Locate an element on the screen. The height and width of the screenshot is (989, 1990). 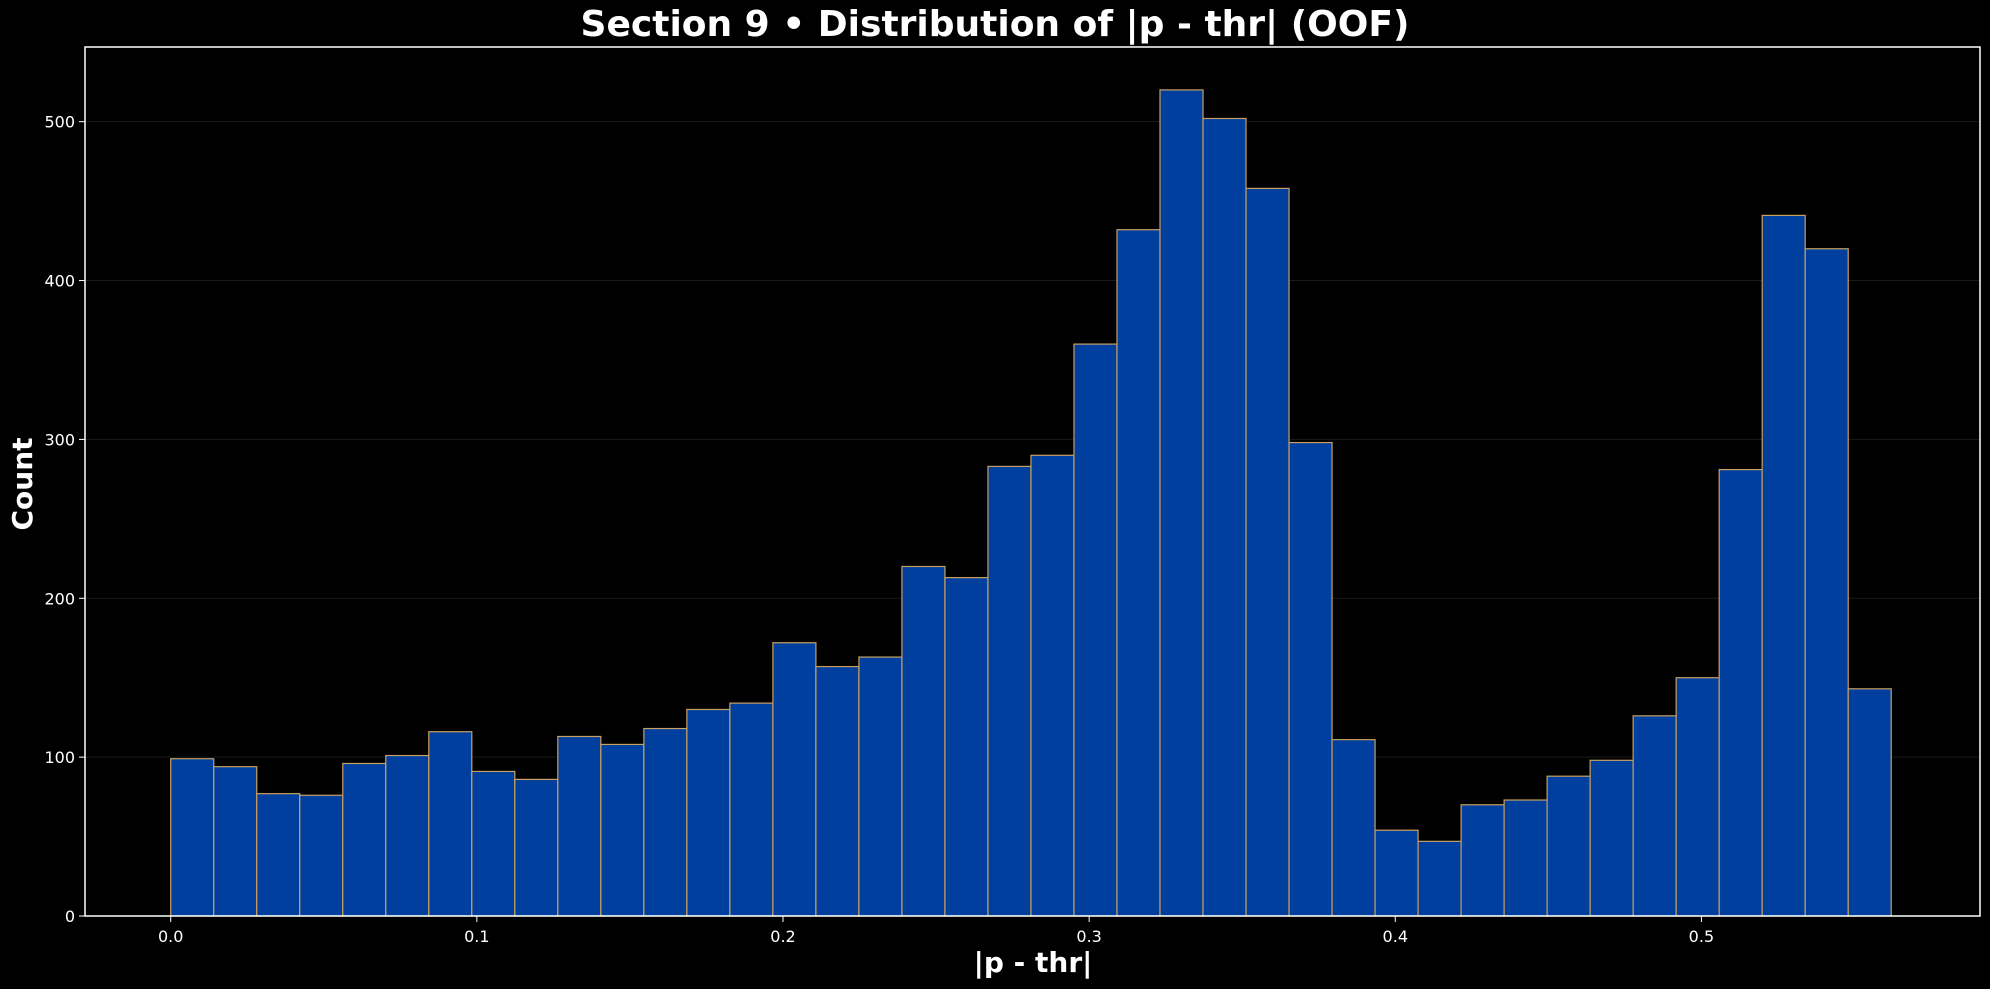
x-axis-label: |p - thr| is located at coordinates (1033, 962).